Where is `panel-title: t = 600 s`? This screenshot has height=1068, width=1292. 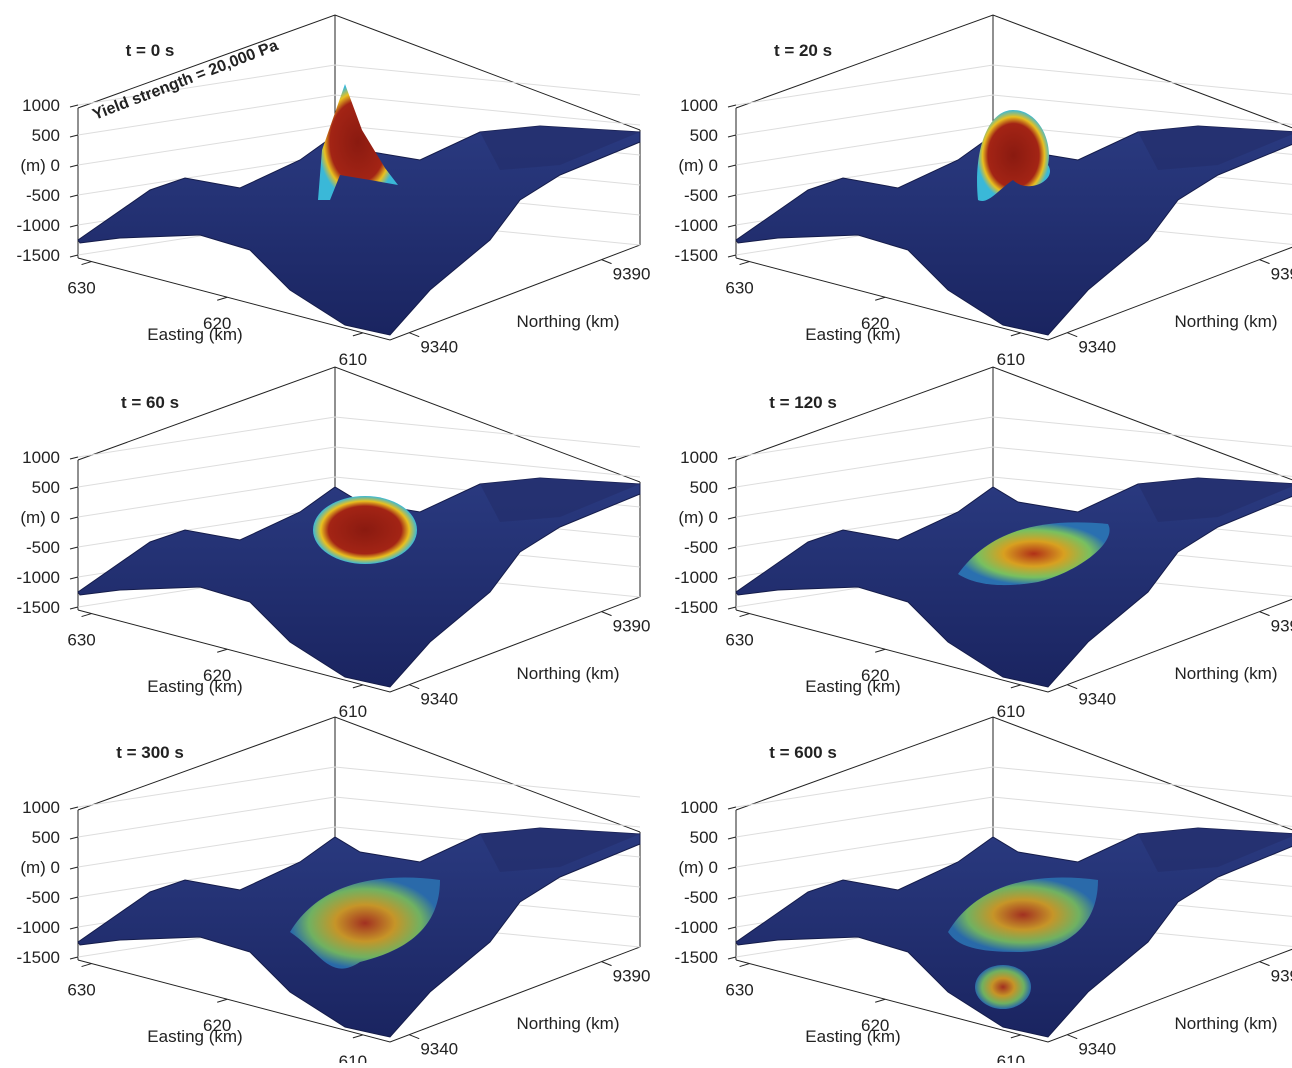
panel-title: t = 600 s is located at coordinates (803, 752).